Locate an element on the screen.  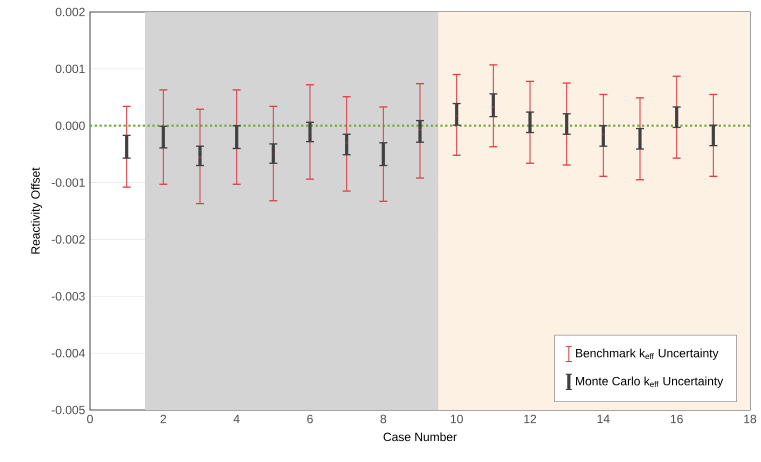
x-tick-label: 18 is located at coordinates (750, 419).